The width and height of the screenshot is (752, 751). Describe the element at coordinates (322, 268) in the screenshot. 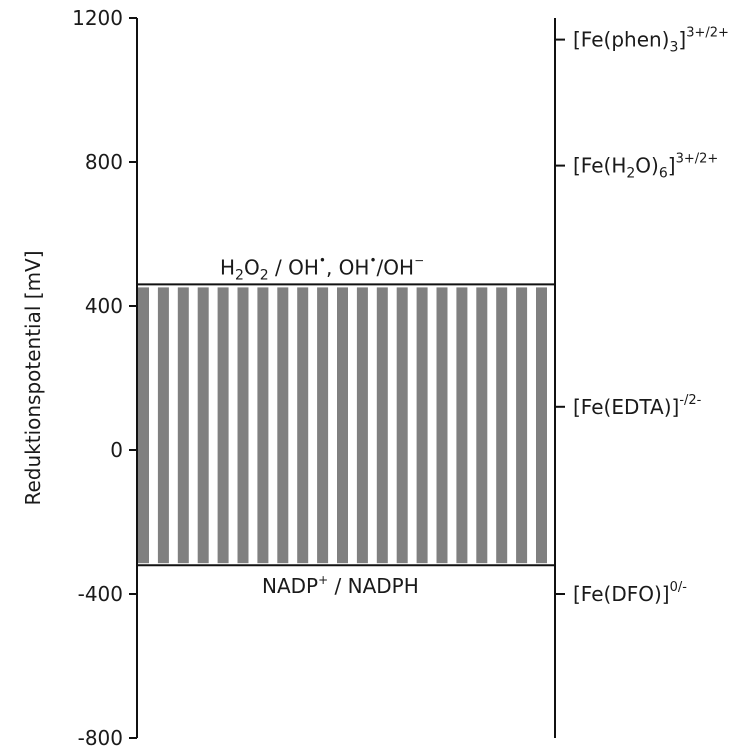

I see `upper-bound-label: H2O2 / OH•, OH•/OH−` at that location.